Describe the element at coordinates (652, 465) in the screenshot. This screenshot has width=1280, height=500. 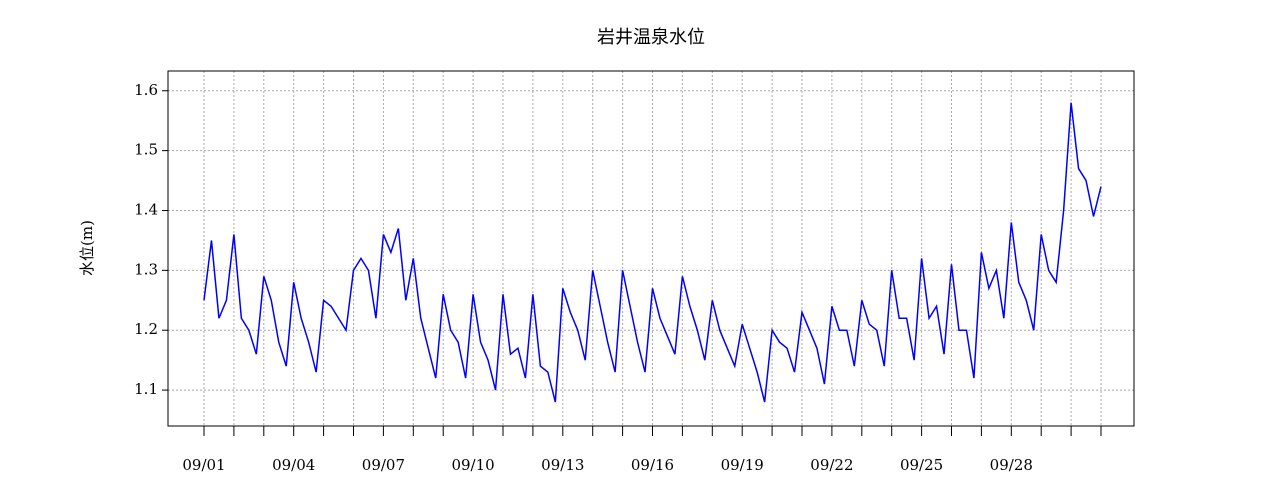
I see `x-tick-label: 09/16` at that location.